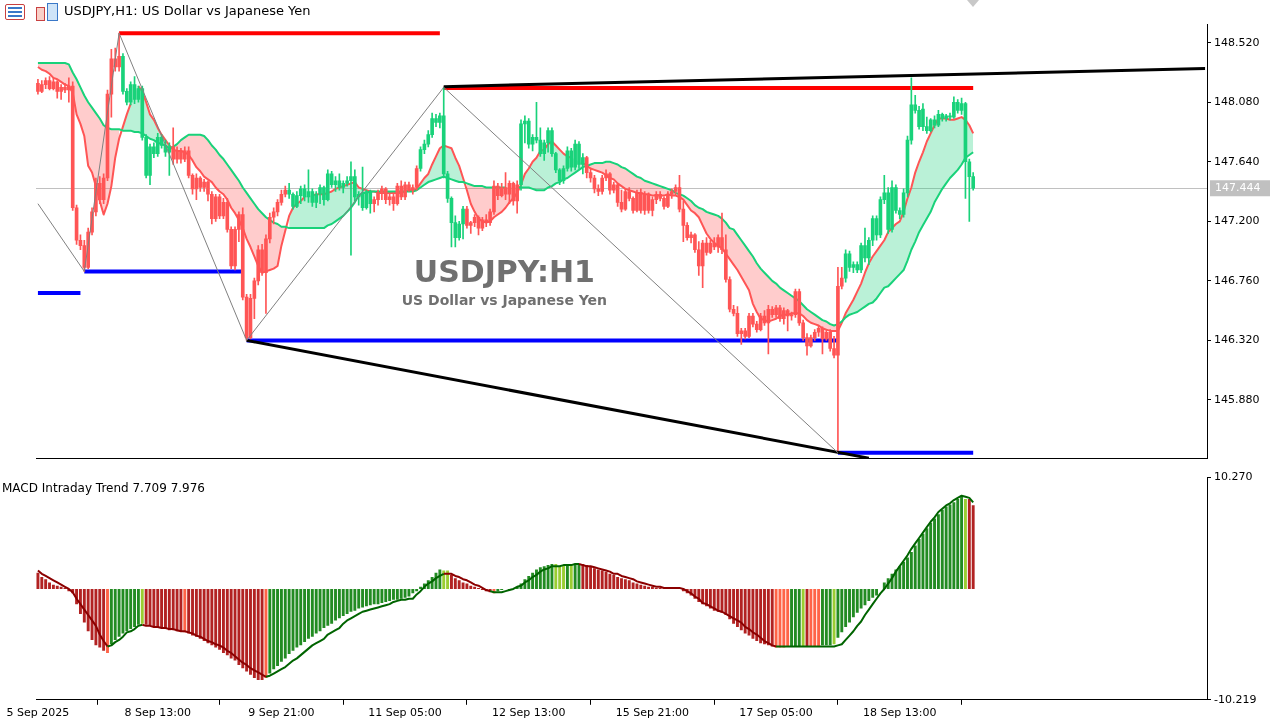  I want to click on y-tick-label: 146.760, so click(1237, 280).